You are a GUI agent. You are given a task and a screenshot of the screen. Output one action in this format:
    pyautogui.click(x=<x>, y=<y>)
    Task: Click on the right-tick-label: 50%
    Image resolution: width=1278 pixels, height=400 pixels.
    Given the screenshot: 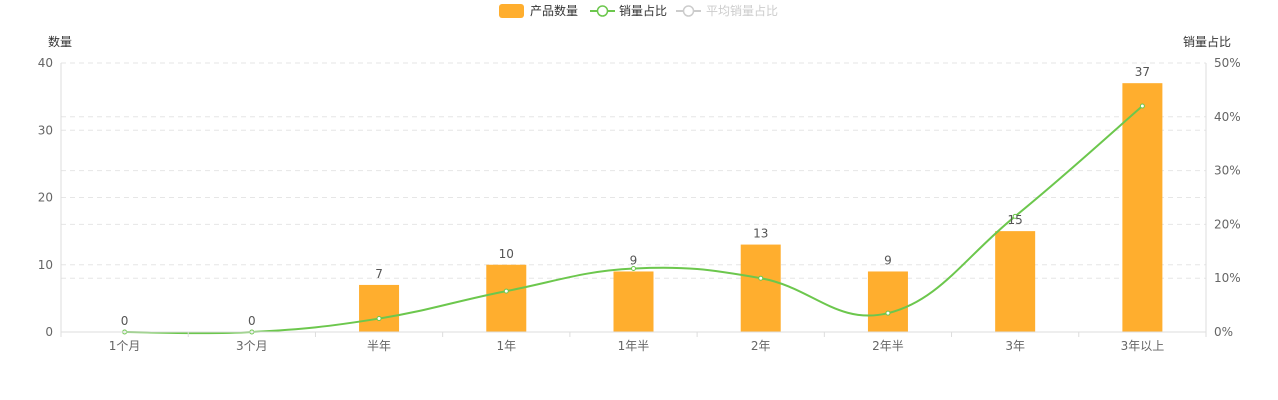 What is the action you would take?
    pyautogui.click(x=1227, y=63)
    